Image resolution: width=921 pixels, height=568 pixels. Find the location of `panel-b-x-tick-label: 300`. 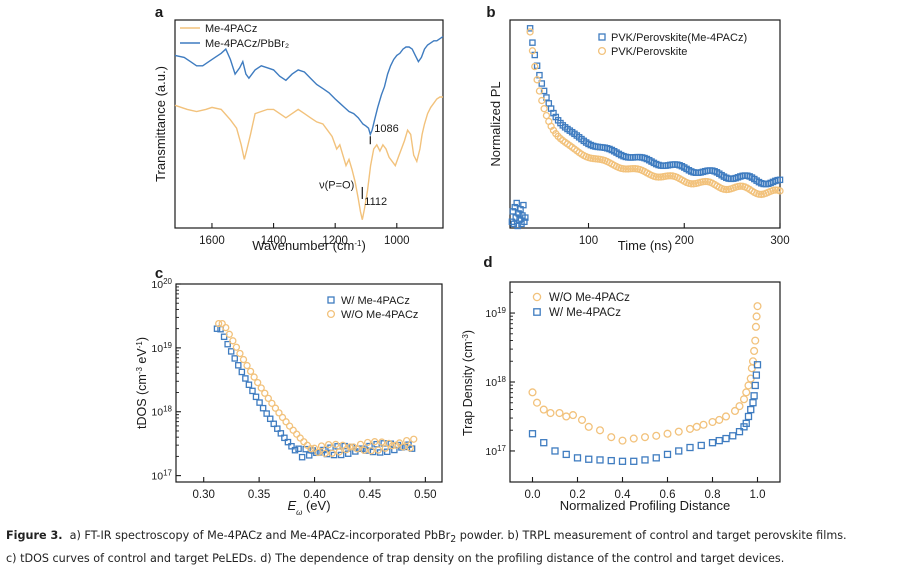

panel-b-x-tick-label: 300 is located at coordinates (779, 241).